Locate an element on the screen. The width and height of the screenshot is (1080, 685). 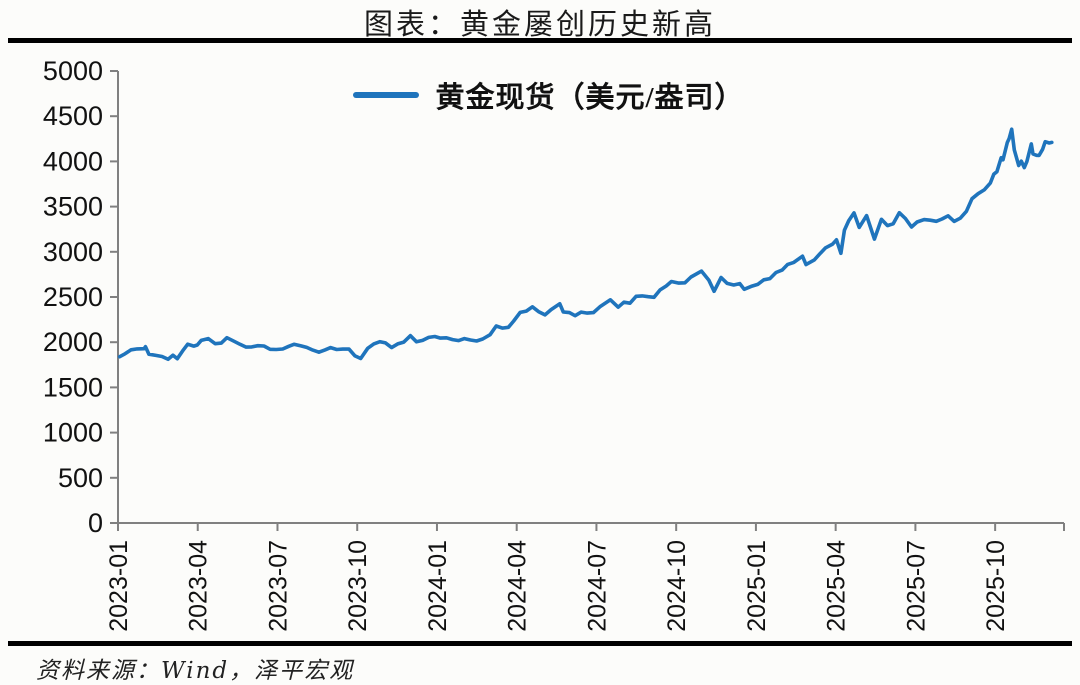
legend-line-swatch is located at coordinates (386, 95).